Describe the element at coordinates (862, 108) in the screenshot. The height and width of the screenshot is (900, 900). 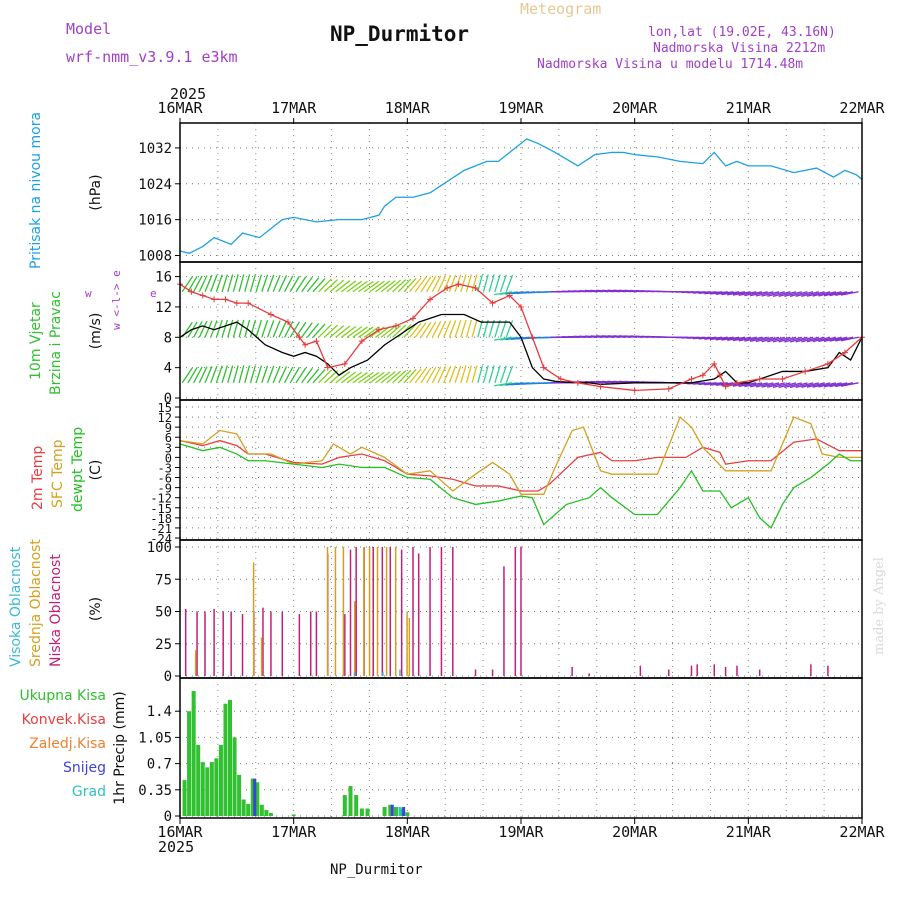
I see `x-tick-label-top: 22MAR` at that location.